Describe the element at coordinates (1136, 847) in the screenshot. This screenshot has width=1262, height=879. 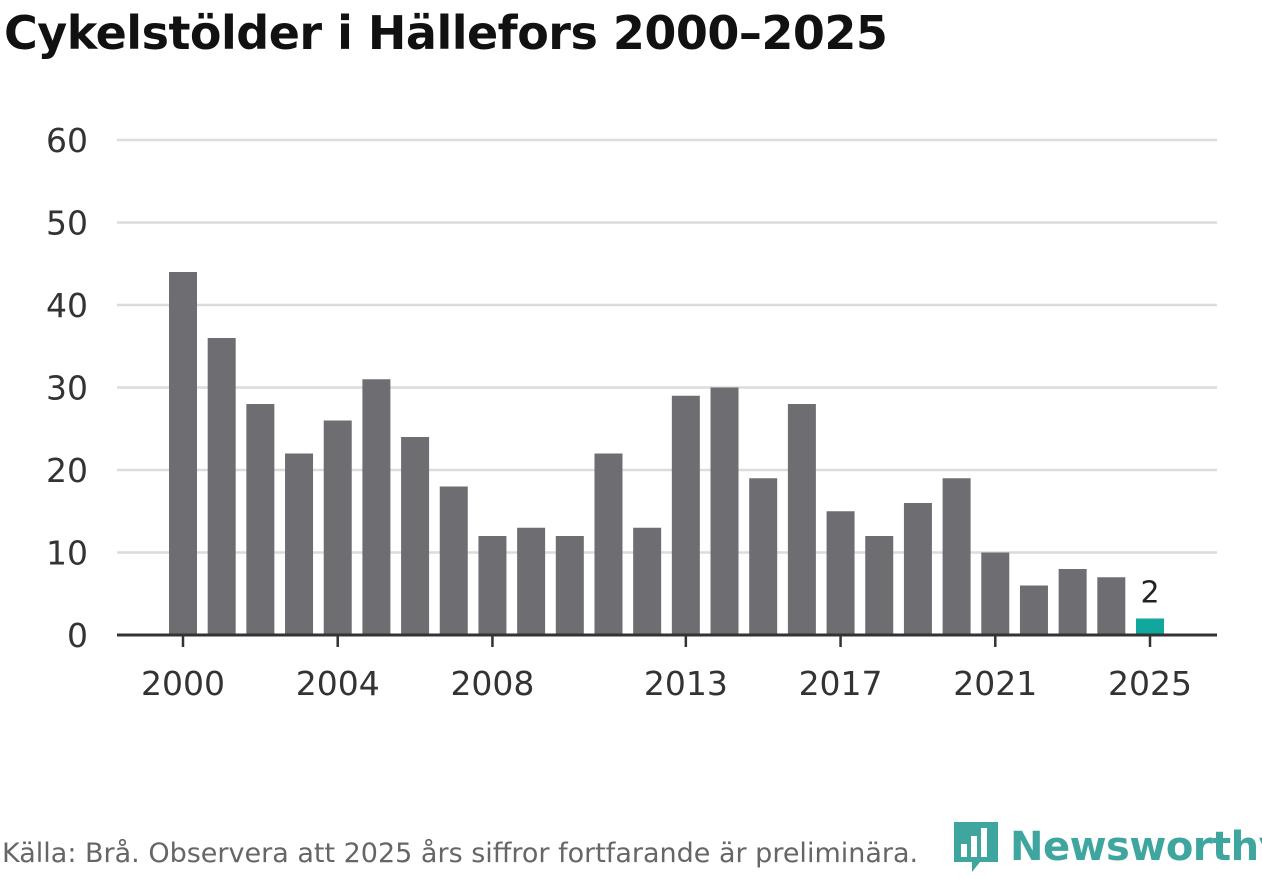
I see `newsworthy-logo-text: Newsworthy` at that location.